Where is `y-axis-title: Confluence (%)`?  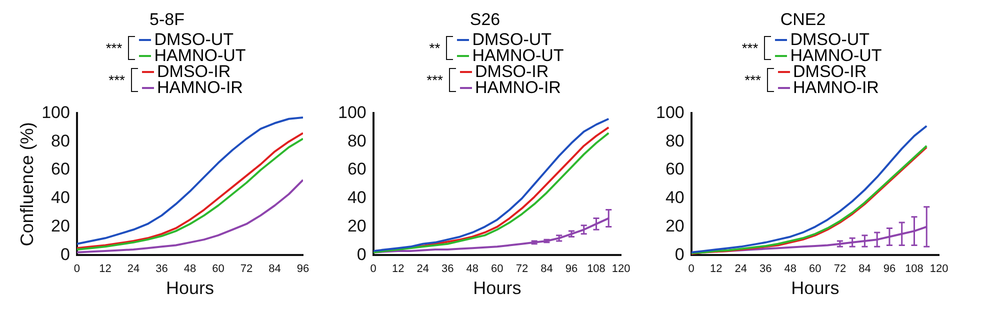
y-axis-title: Confluence (%) is located at coordinates (26, 184).